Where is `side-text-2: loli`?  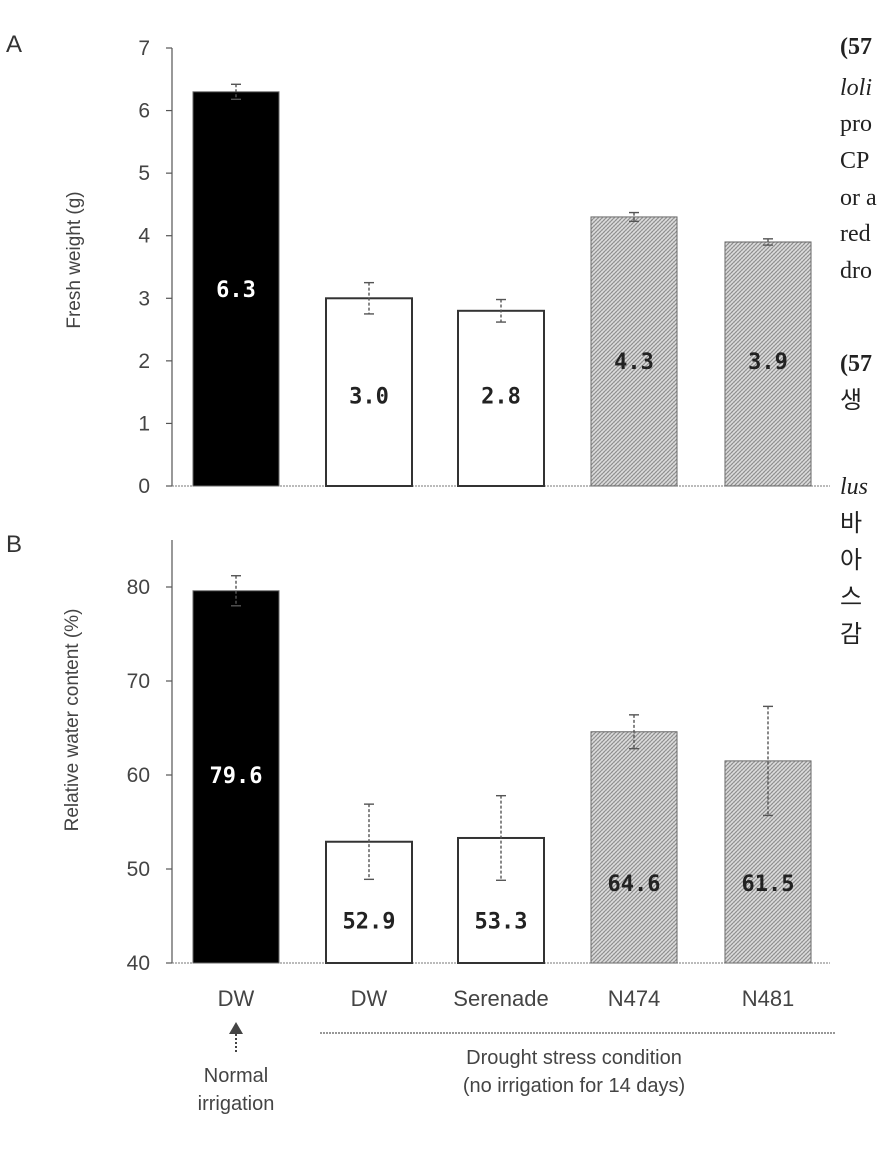
side-text-2: loli is located at coordinates (856, 88).